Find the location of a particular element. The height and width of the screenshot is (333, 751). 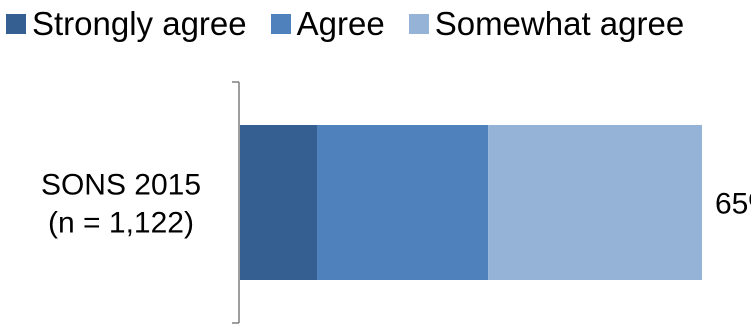

legend-item-somewhat-agree: Somewhat agree is located at coordinates (546, 24).